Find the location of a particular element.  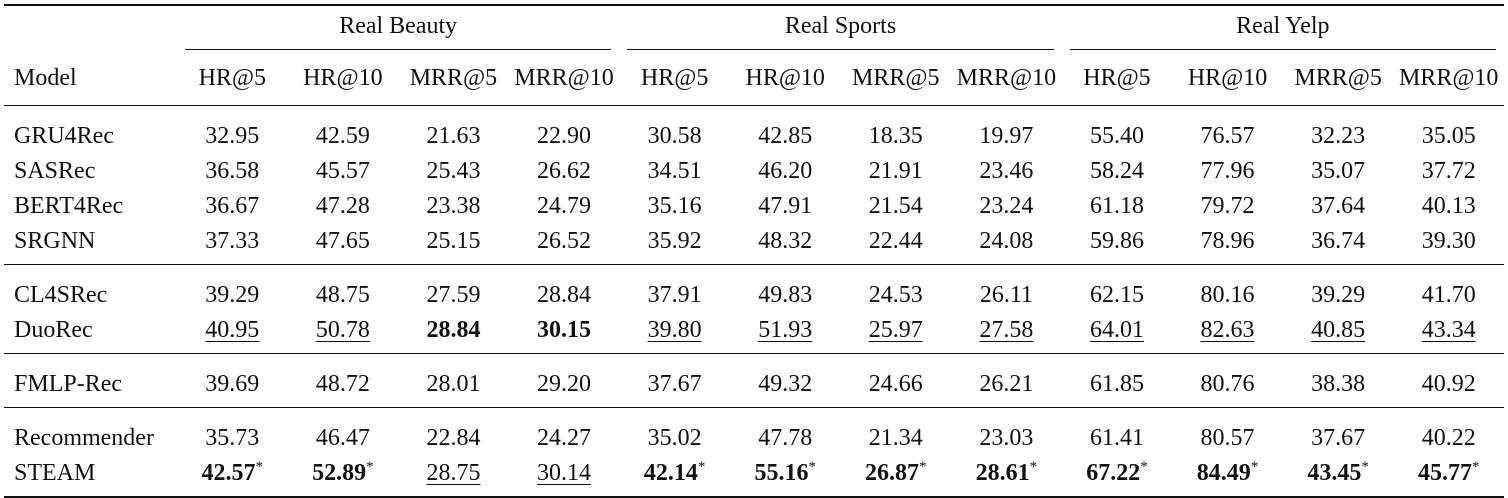

metric-value-cell: 50.78 is located at coordinates (343, 333).